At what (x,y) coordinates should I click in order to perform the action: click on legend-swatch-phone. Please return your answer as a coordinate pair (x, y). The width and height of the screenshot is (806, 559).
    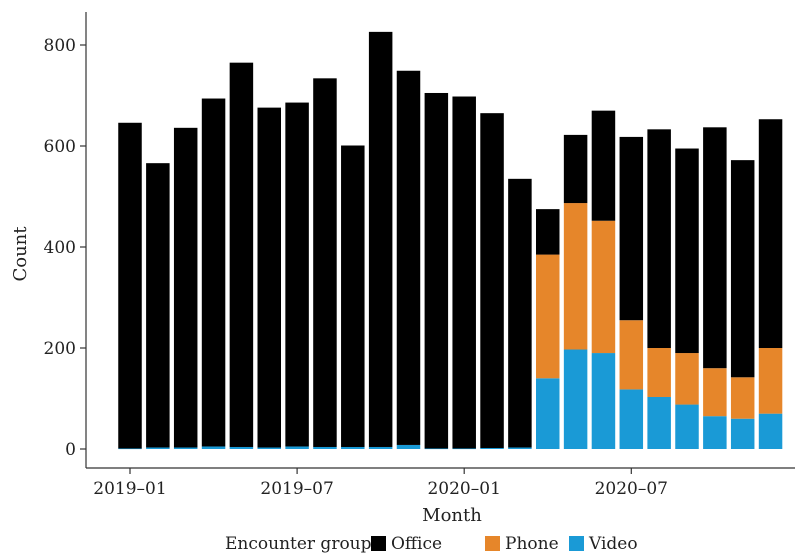
    Looking at the image, I should click on (492, 543).